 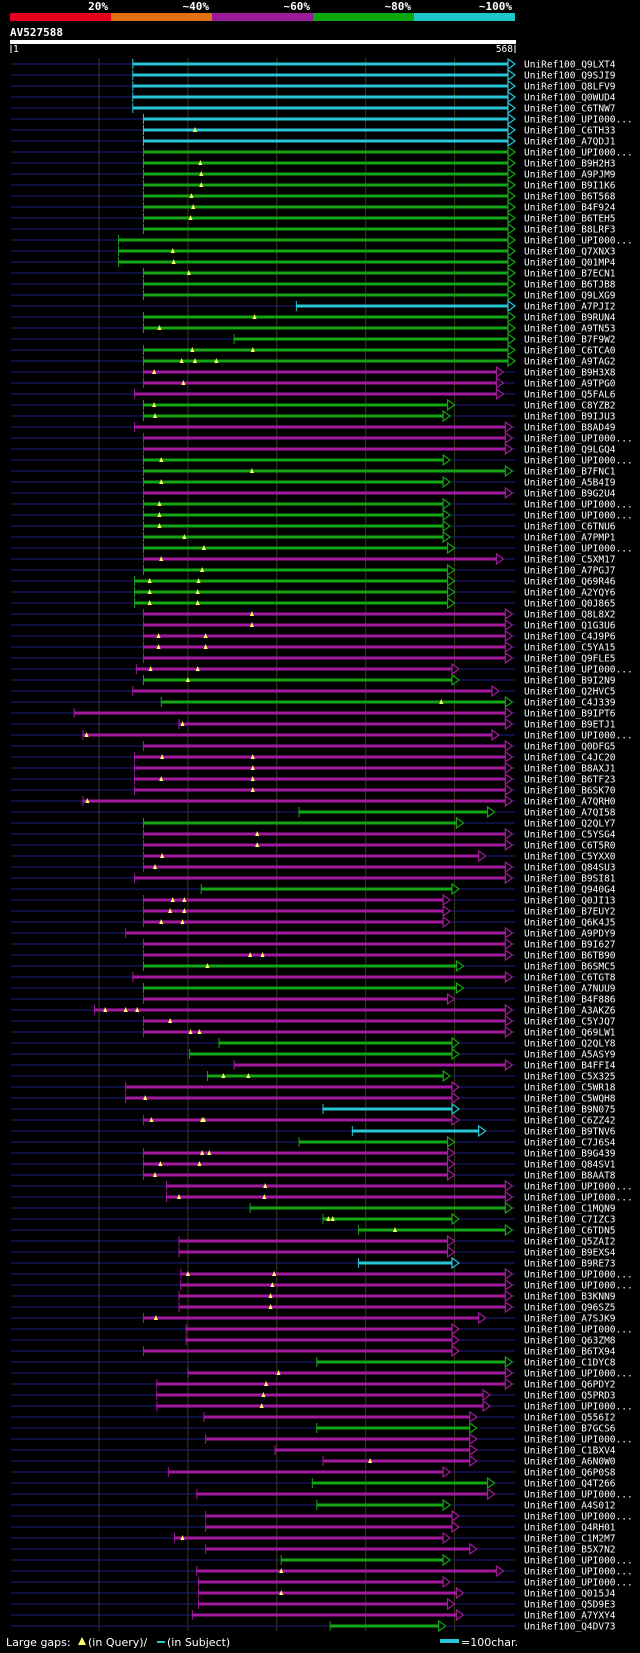 What do you see at coordinates (570, 1231) in the screenshot?
I see `hit-label: UniRef100_C6TDN5` at bounding box center [570, 1231].